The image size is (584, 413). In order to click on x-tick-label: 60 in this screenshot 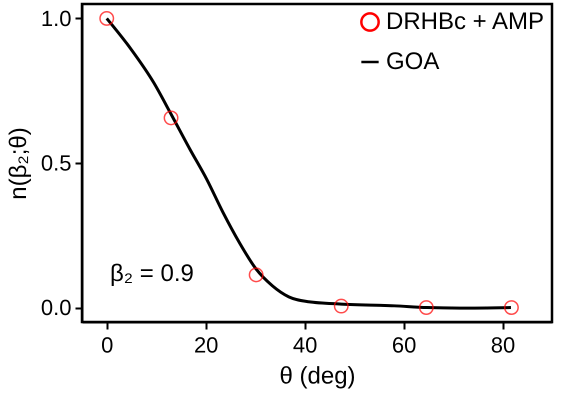, I will do `click(404, 345)`.